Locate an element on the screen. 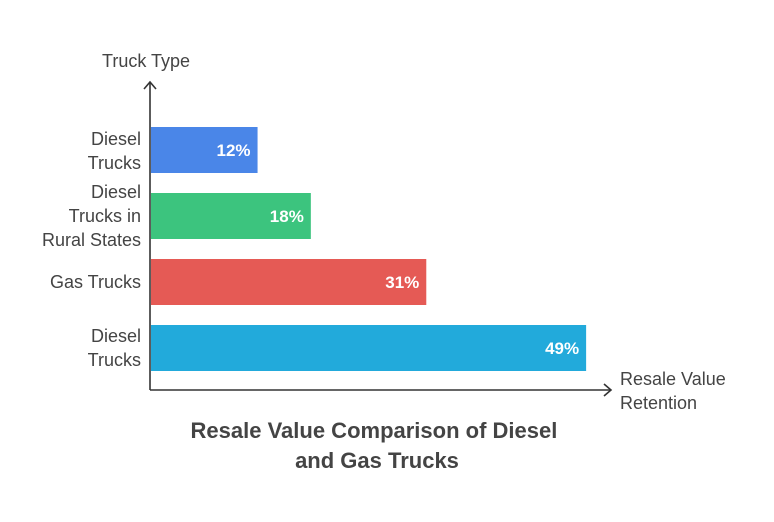 The image size is (774, 522). bar-value-label-3: 31% is located at coordinates (402, 282).